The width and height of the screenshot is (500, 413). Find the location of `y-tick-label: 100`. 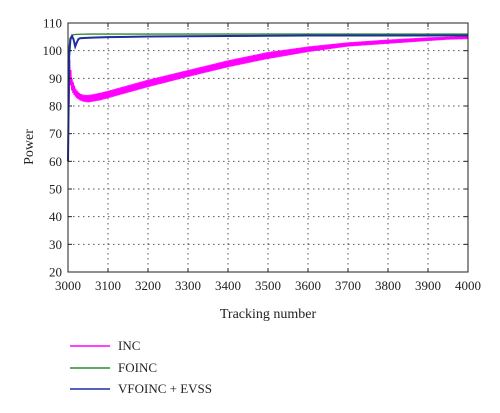

y-tick-label: 100 is located at coordinates (53, 50).